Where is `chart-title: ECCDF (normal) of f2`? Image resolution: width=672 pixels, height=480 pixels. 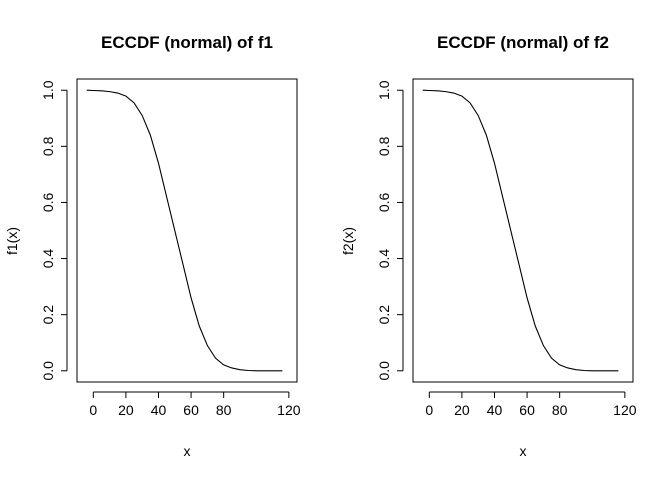
chart-title: ECCDF (normal) of f2 is located at coordinates (523, 42).